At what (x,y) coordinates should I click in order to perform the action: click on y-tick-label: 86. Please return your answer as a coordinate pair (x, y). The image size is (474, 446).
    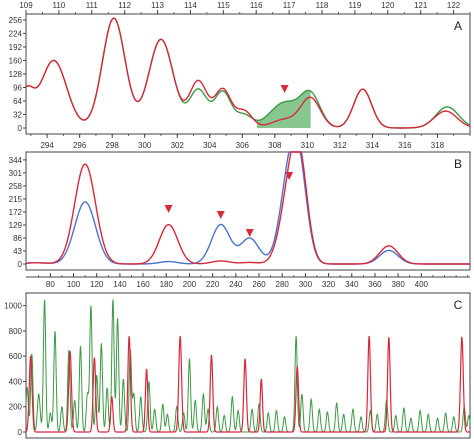
    Looking at the image, I should click on (17, 238).